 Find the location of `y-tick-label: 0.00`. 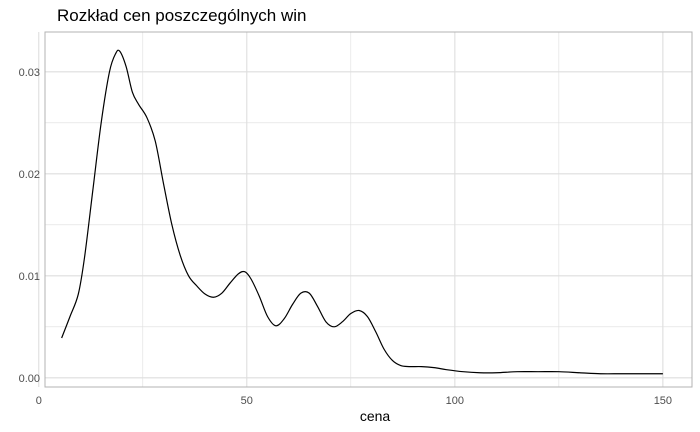

y-tick-label: 0.00 is located at coordinates (29, 379).